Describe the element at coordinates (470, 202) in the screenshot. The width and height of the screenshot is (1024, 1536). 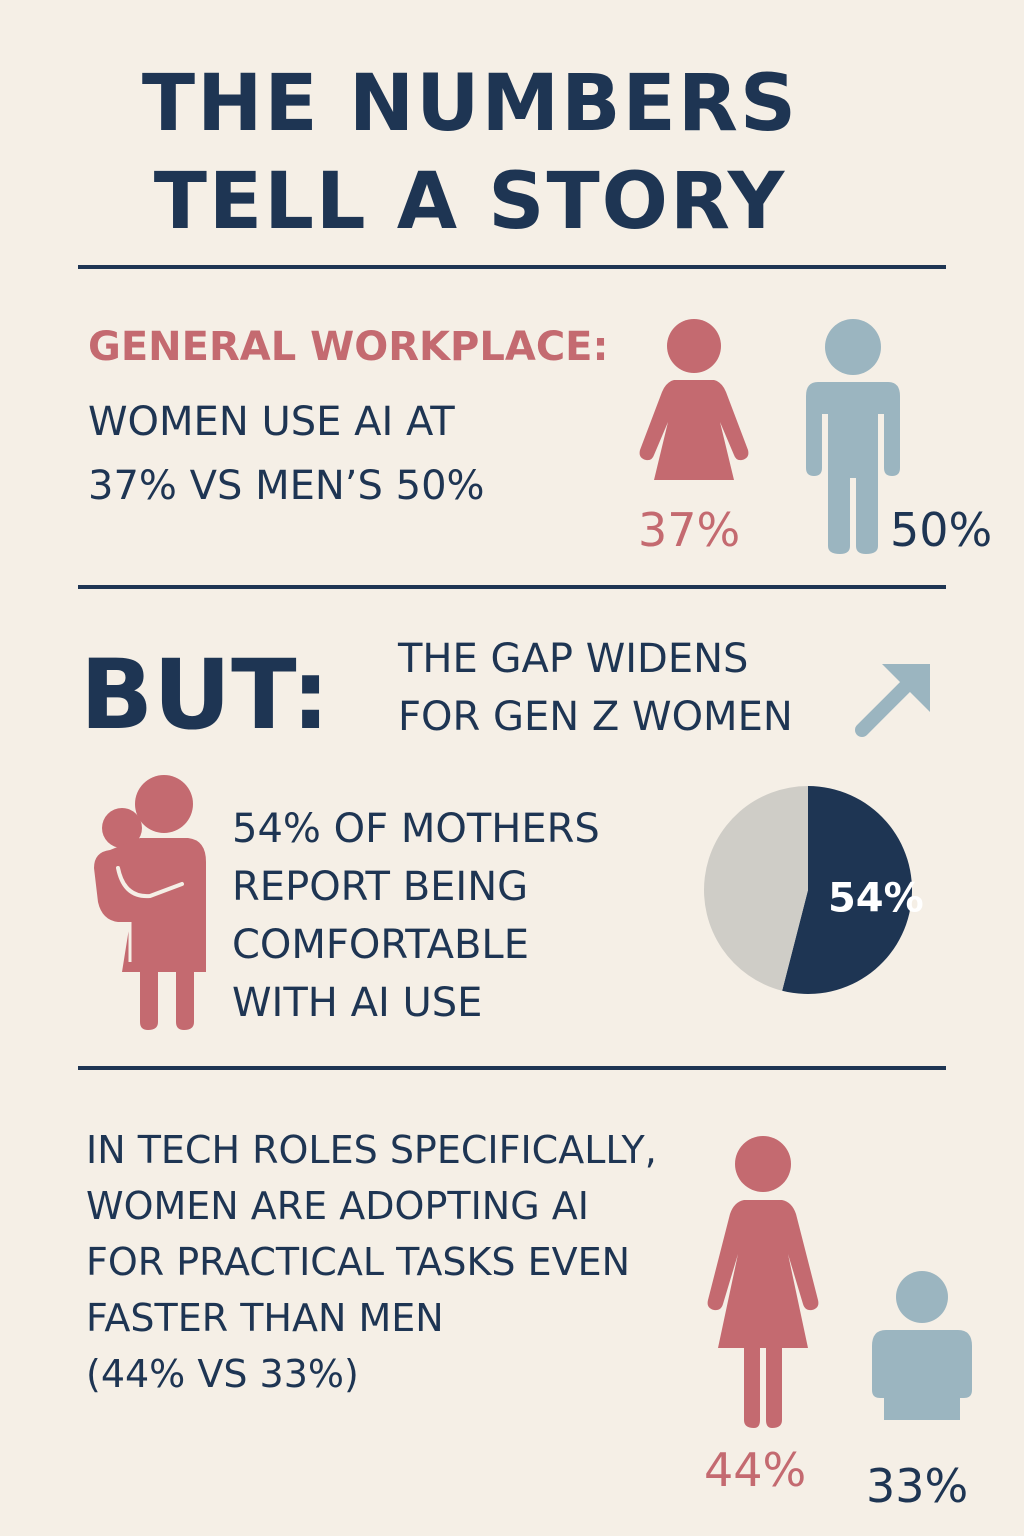
I see `title-line-2: TELL A STORY` at that location.